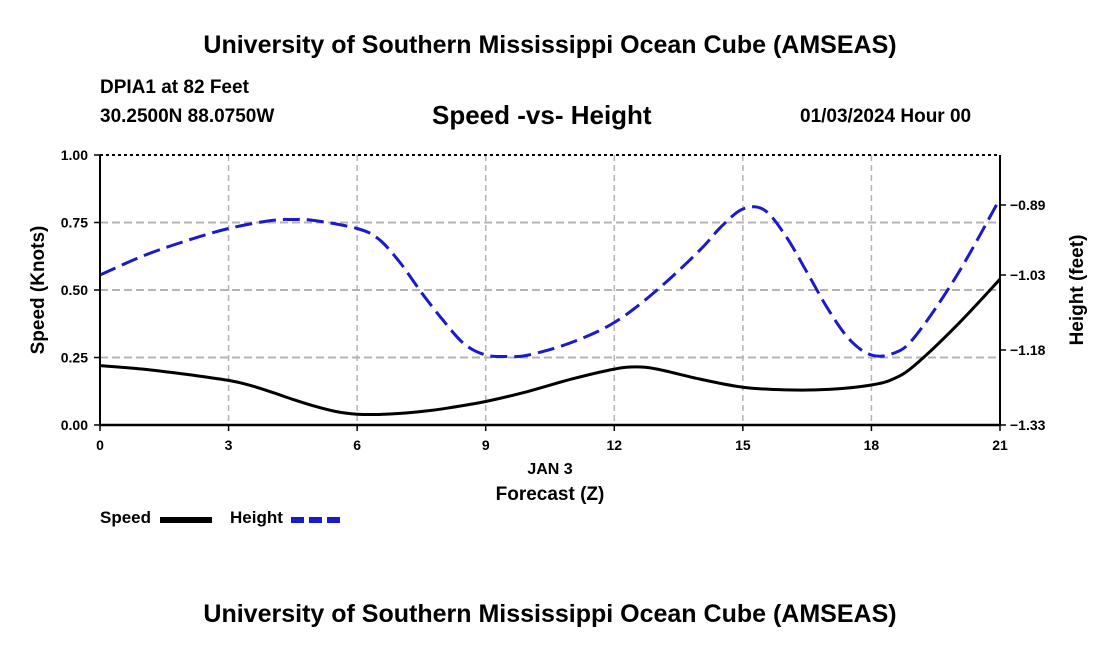 The height and width of the screenshot is (650, 1100). I want to click on chart-subtitle: Speed -vs- Height, so click(542, 115).